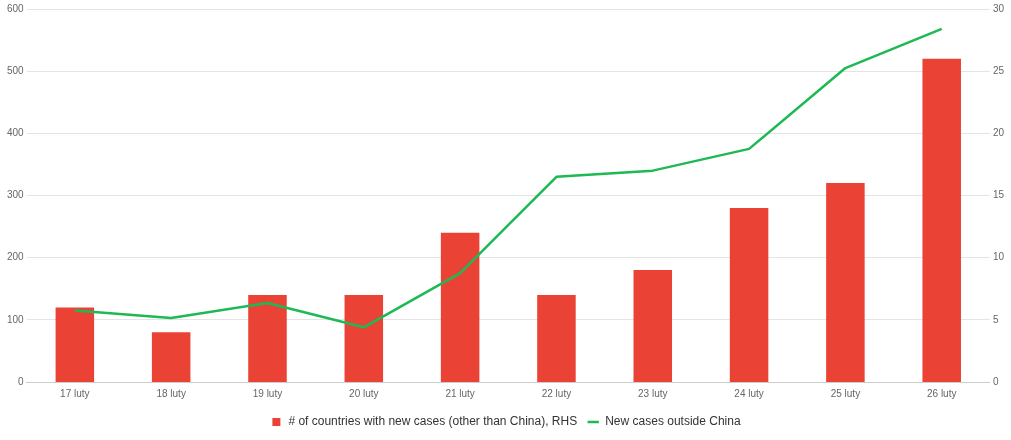 This screenshot has height=440, width=1011. I want to click on y2-tick-label: 25, so click(998, 70).